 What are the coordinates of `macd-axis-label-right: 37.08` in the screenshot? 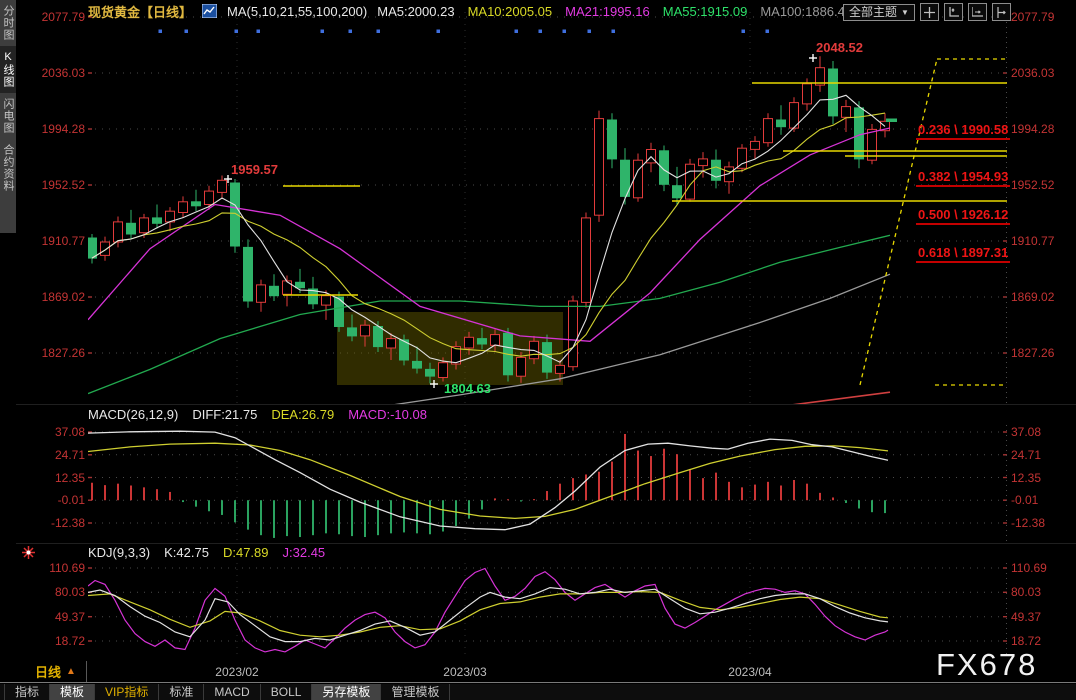 It's located at (1026, 432).